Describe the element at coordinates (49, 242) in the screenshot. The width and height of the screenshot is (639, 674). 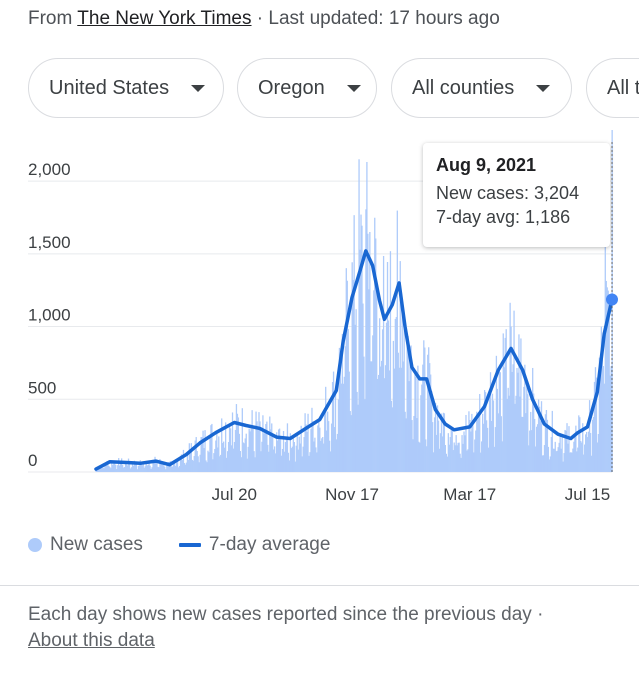
I see `y-tick-label: 1,500` at that location.